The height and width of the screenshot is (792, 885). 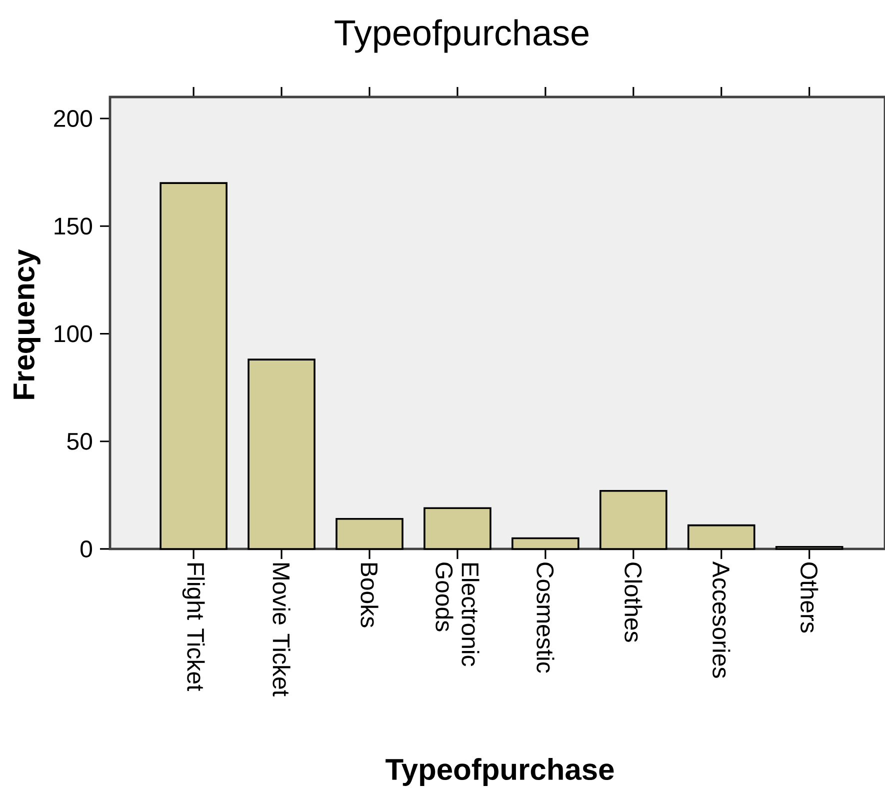 What do you see at coordinates (809, 597) in the screenshot?
I see `x-tick-label: Others` at bounding box center [809, 597].